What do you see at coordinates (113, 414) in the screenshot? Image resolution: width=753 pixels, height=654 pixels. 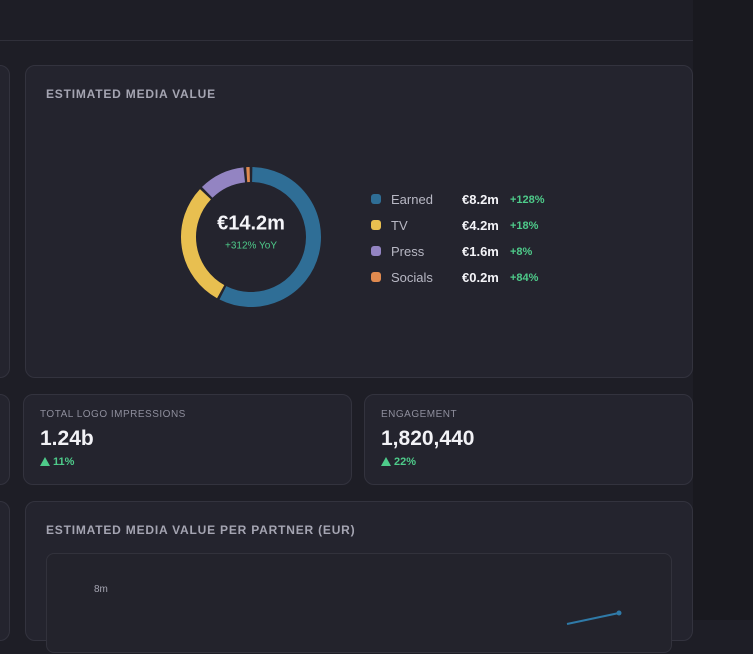 I see `kpi-label: TOTAL LOGO IMPRESSIONS` at bounding box center [113, 414].